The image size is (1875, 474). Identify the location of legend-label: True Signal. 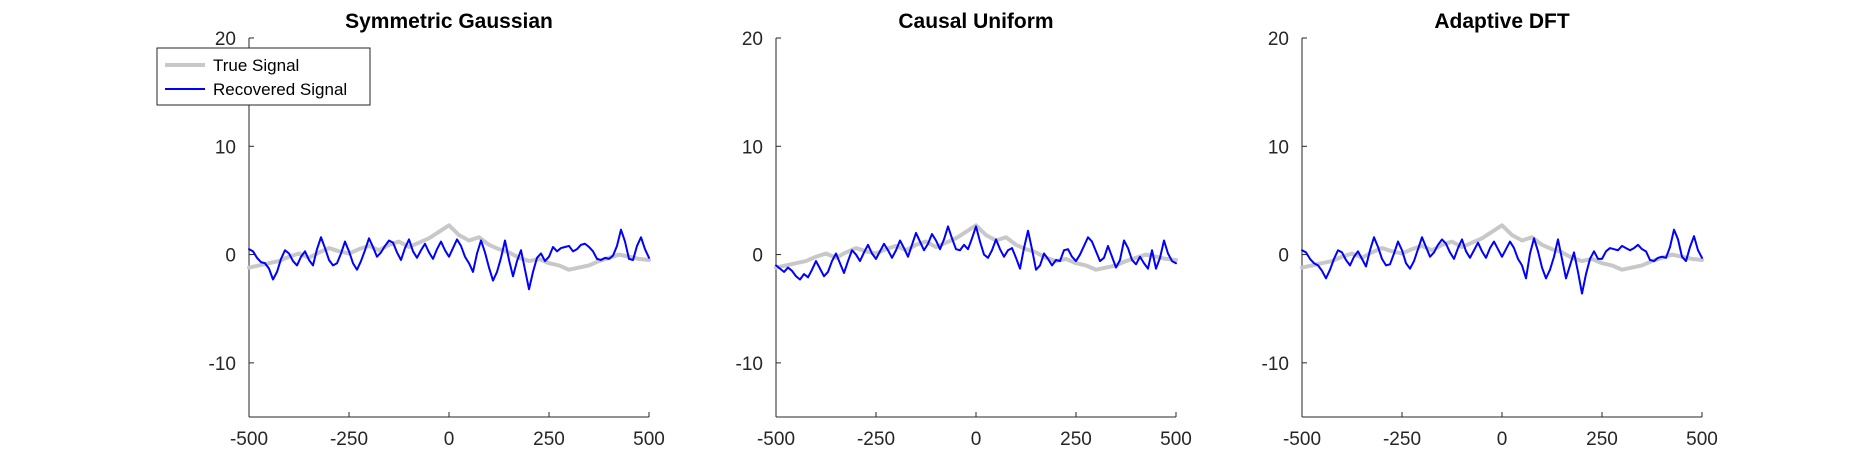
(256, 65).